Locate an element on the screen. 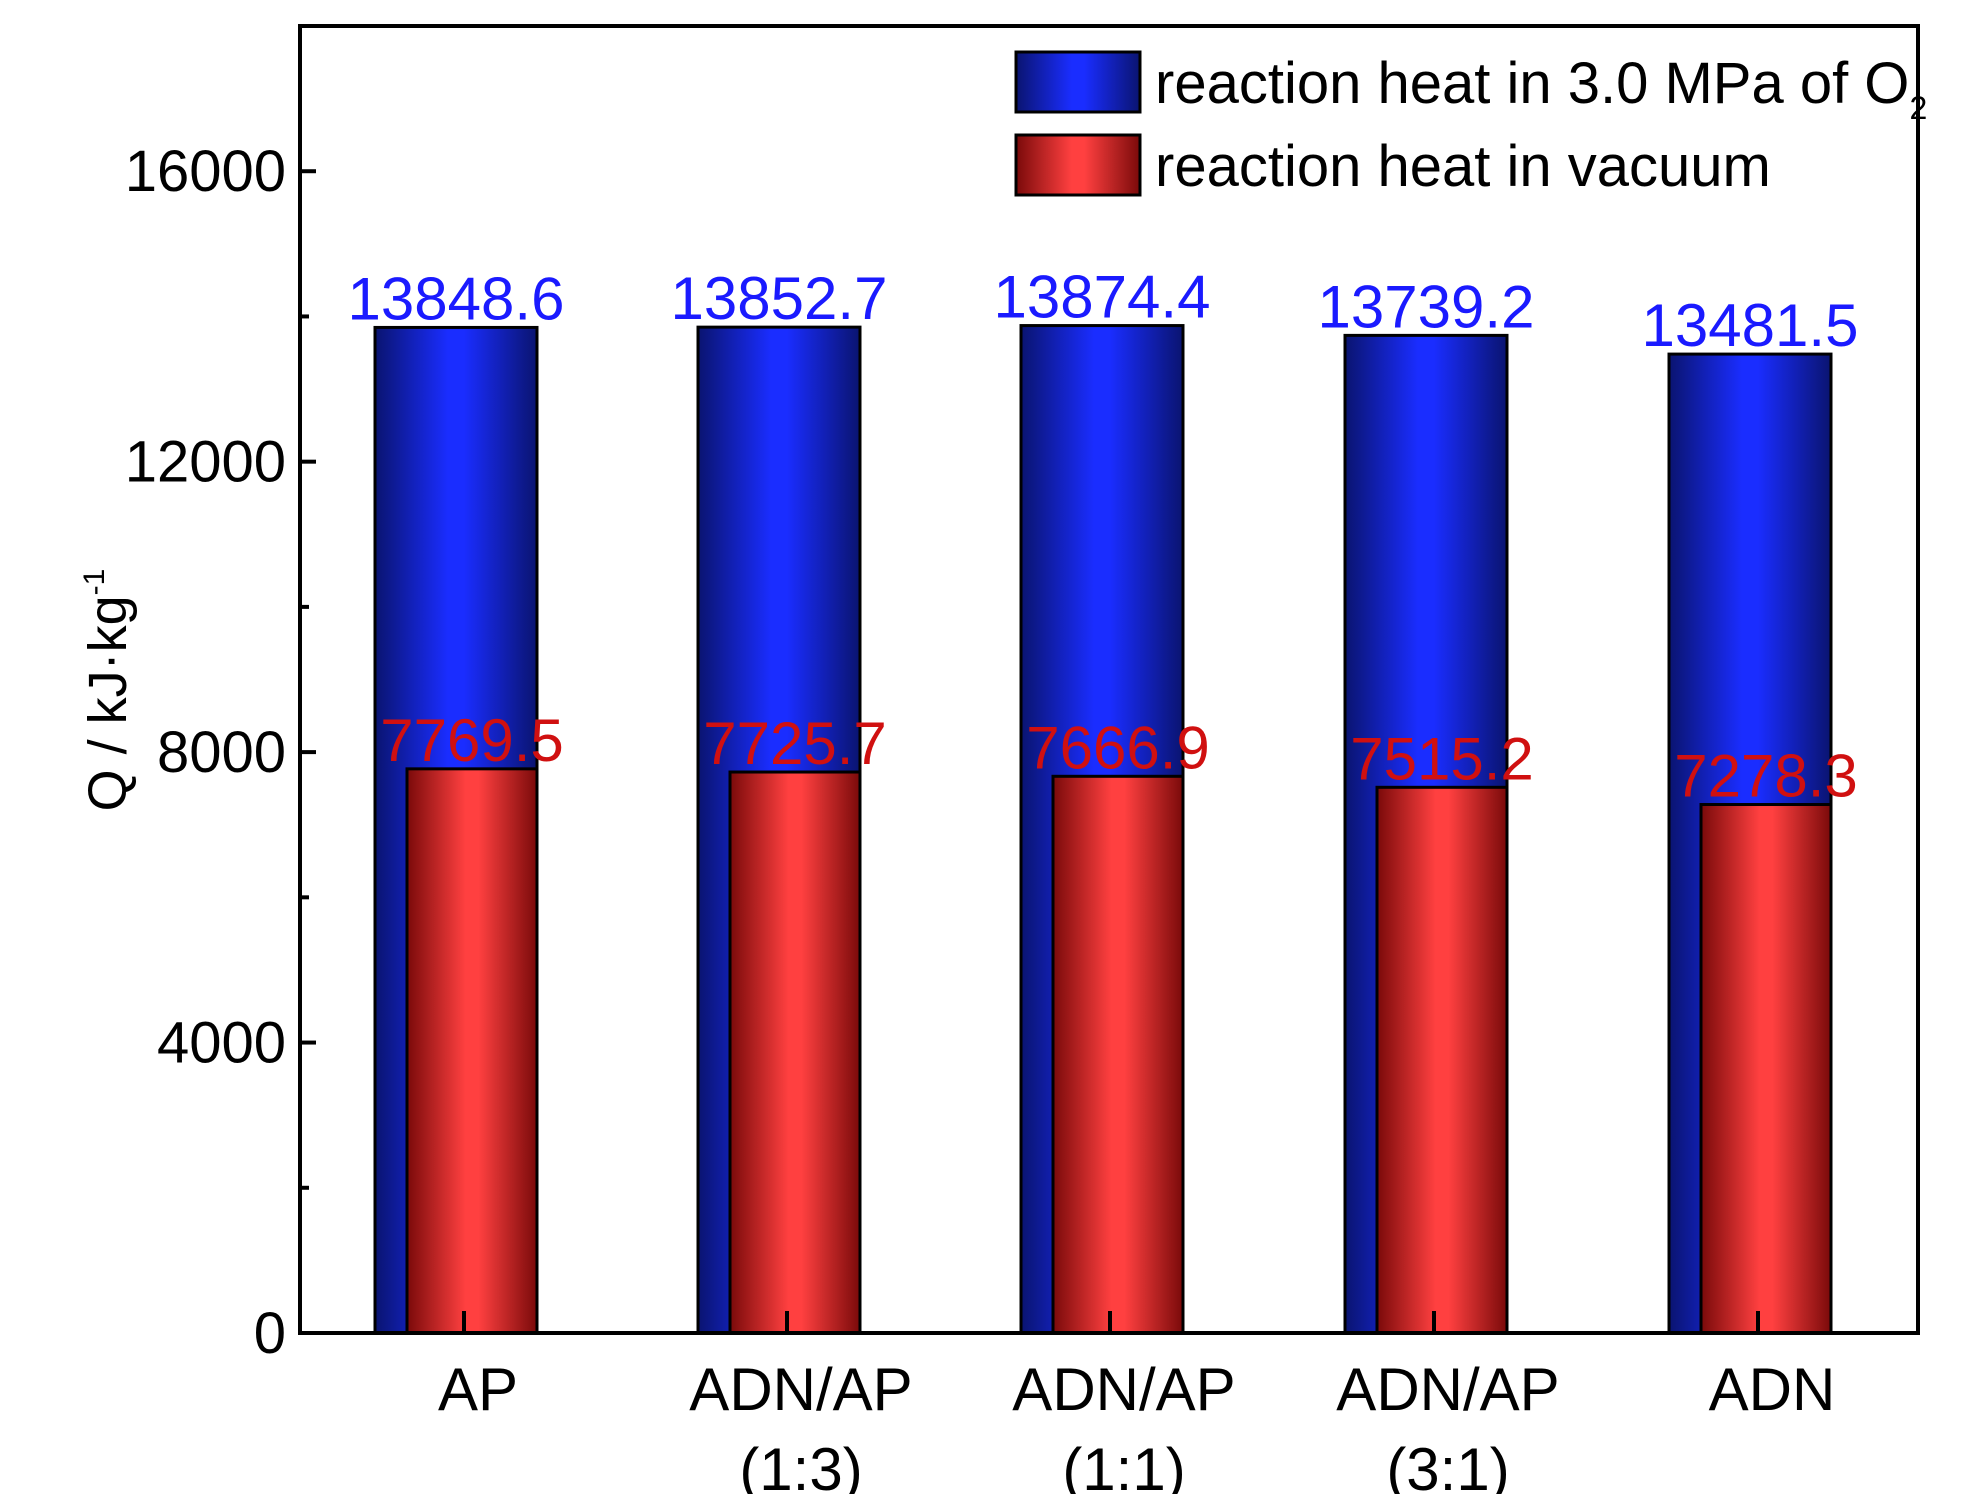 This screenshot has width=1984, height=1494. data-label-o2-2: 13874.4 is located at coordinates (1102, 297).